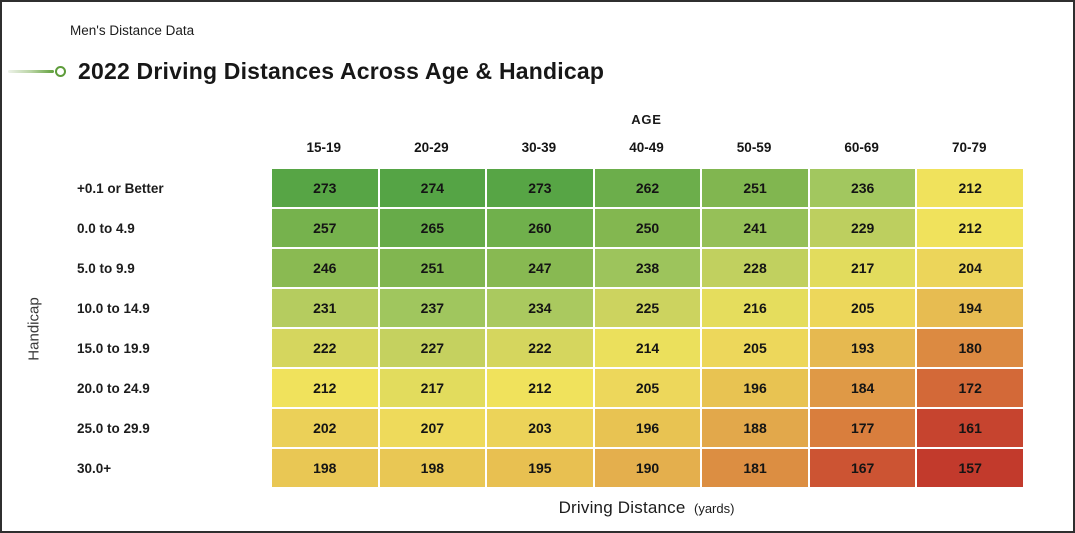 This screenshot has width=1075, height=533. What do you see at coordinates (714, 508) in the screenshot?
I see `distance-axis-unit: (yards)` at bounding box center [714, 508].